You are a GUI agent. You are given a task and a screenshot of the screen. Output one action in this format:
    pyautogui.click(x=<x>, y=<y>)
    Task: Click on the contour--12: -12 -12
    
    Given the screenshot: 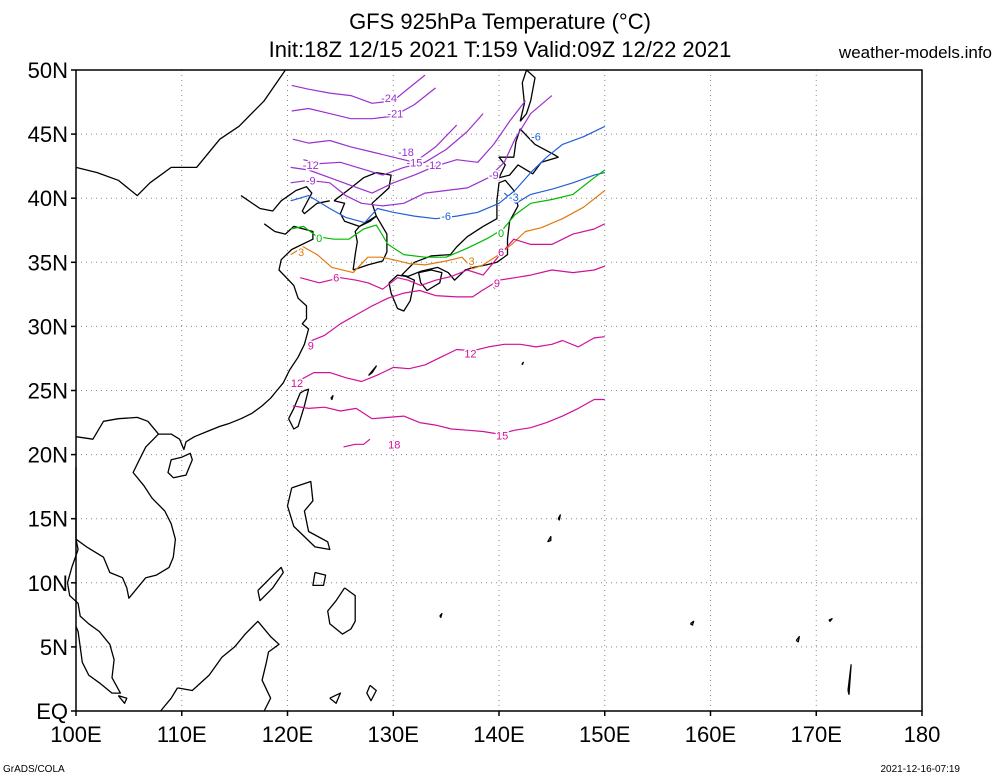 What is the action you would take?
    pyautogui.click(x=408, y=147)
    